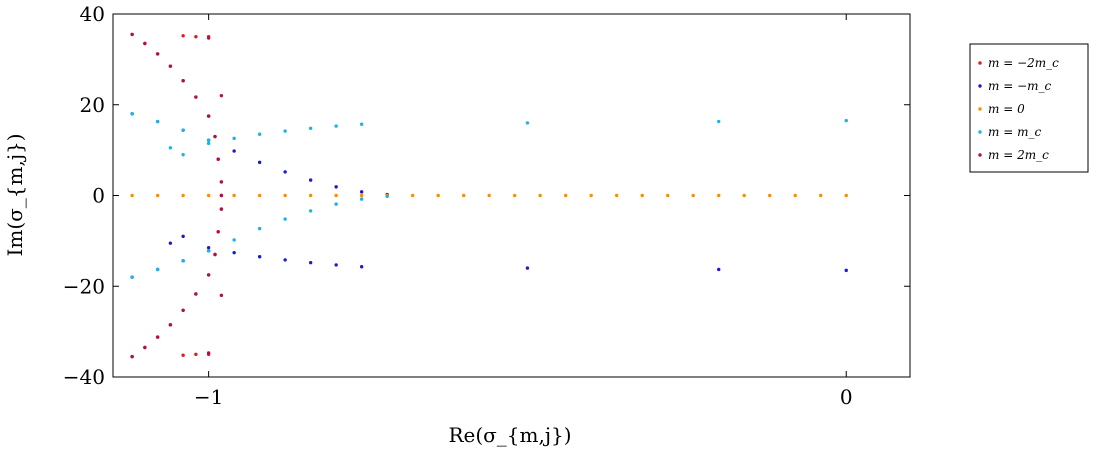  I want to click on x-axis-label: Re(σ_{m,j}), so click(509, 435).